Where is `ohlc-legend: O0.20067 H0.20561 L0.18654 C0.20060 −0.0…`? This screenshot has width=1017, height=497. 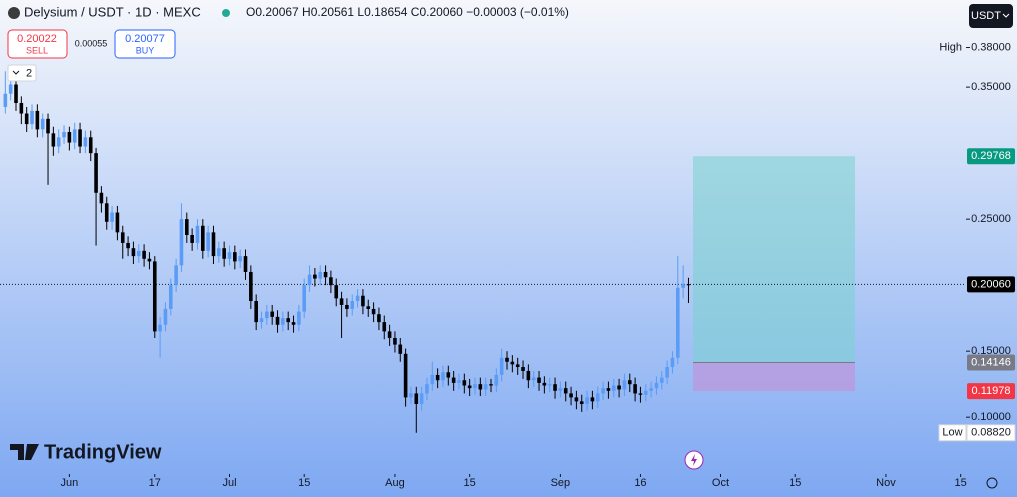
ohlc-legend: O0.20067 H0.20561 L0.18654 C0.20060 −0.0… is located at coordinates (407, 12).